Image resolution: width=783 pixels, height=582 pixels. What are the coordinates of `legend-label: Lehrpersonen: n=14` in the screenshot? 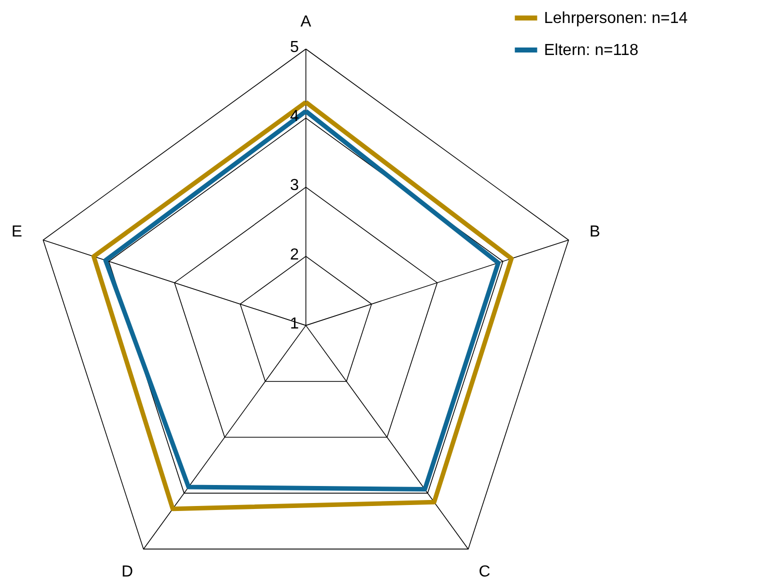 It's located at (616, 18).